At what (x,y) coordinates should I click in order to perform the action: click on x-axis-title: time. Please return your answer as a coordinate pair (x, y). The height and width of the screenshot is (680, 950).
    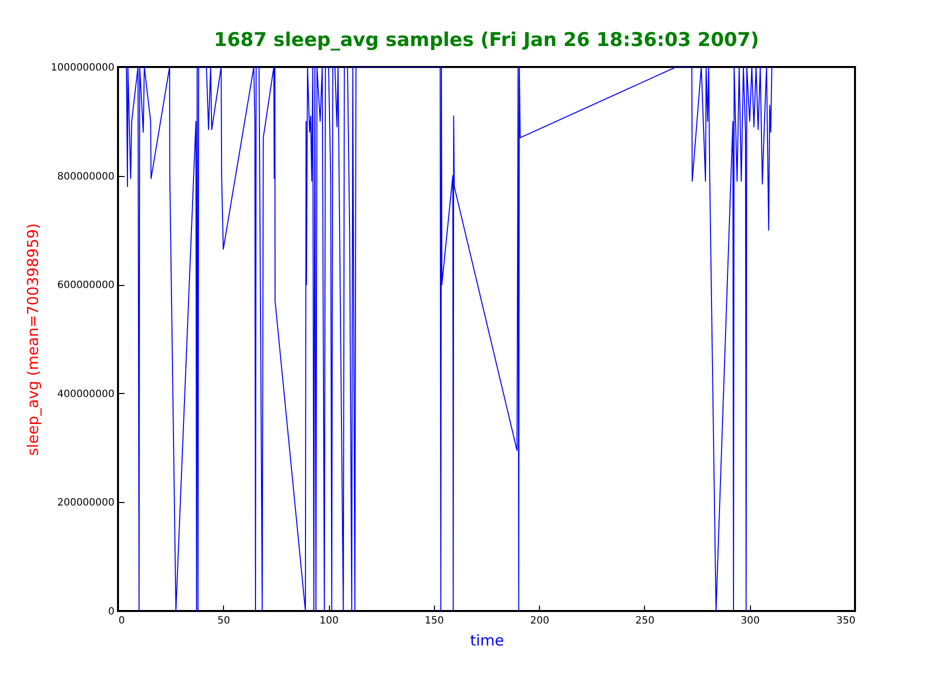
    Looking at the image, I should click on (487, 641).